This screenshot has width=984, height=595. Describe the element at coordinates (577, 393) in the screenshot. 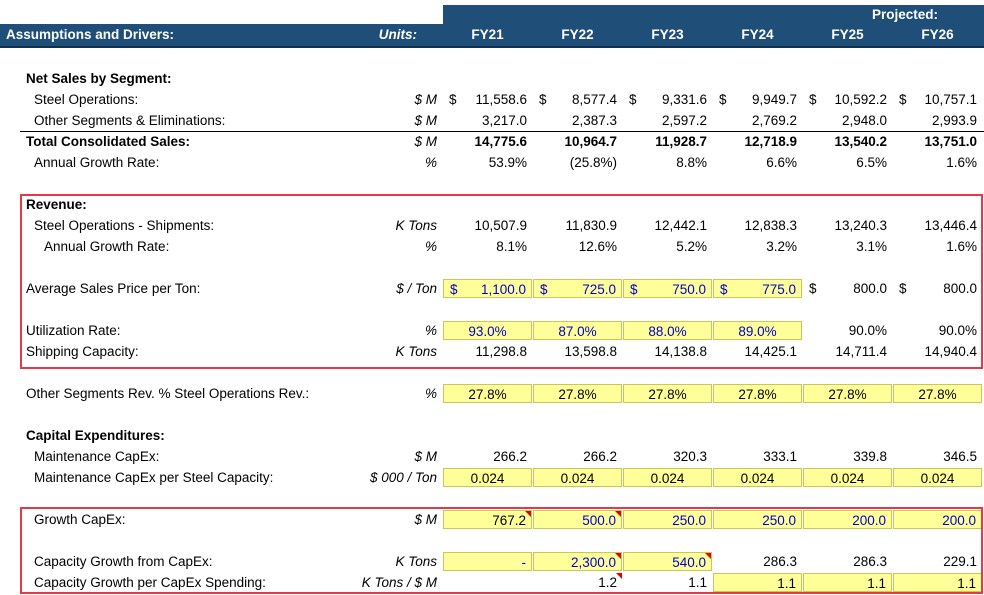

I see `cell-fy22: 27.8%` at that location.